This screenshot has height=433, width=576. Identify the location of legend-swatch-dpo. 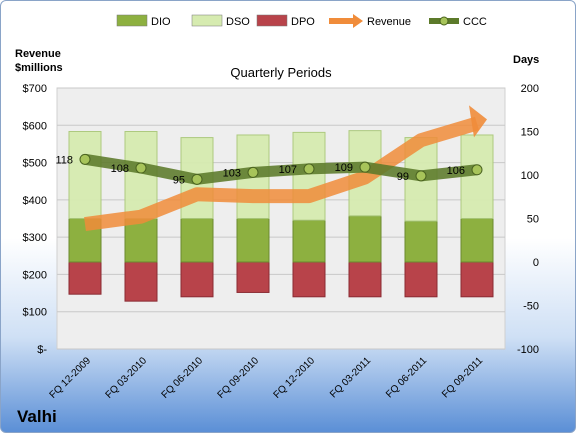
(272, 20).